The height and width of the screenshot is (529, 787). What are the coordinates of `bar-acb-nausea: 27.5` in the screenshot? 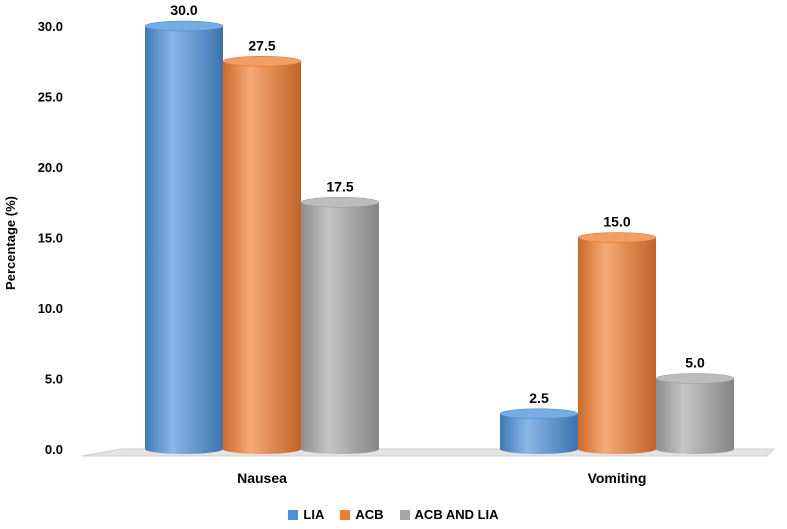 It's located at (262, 245).